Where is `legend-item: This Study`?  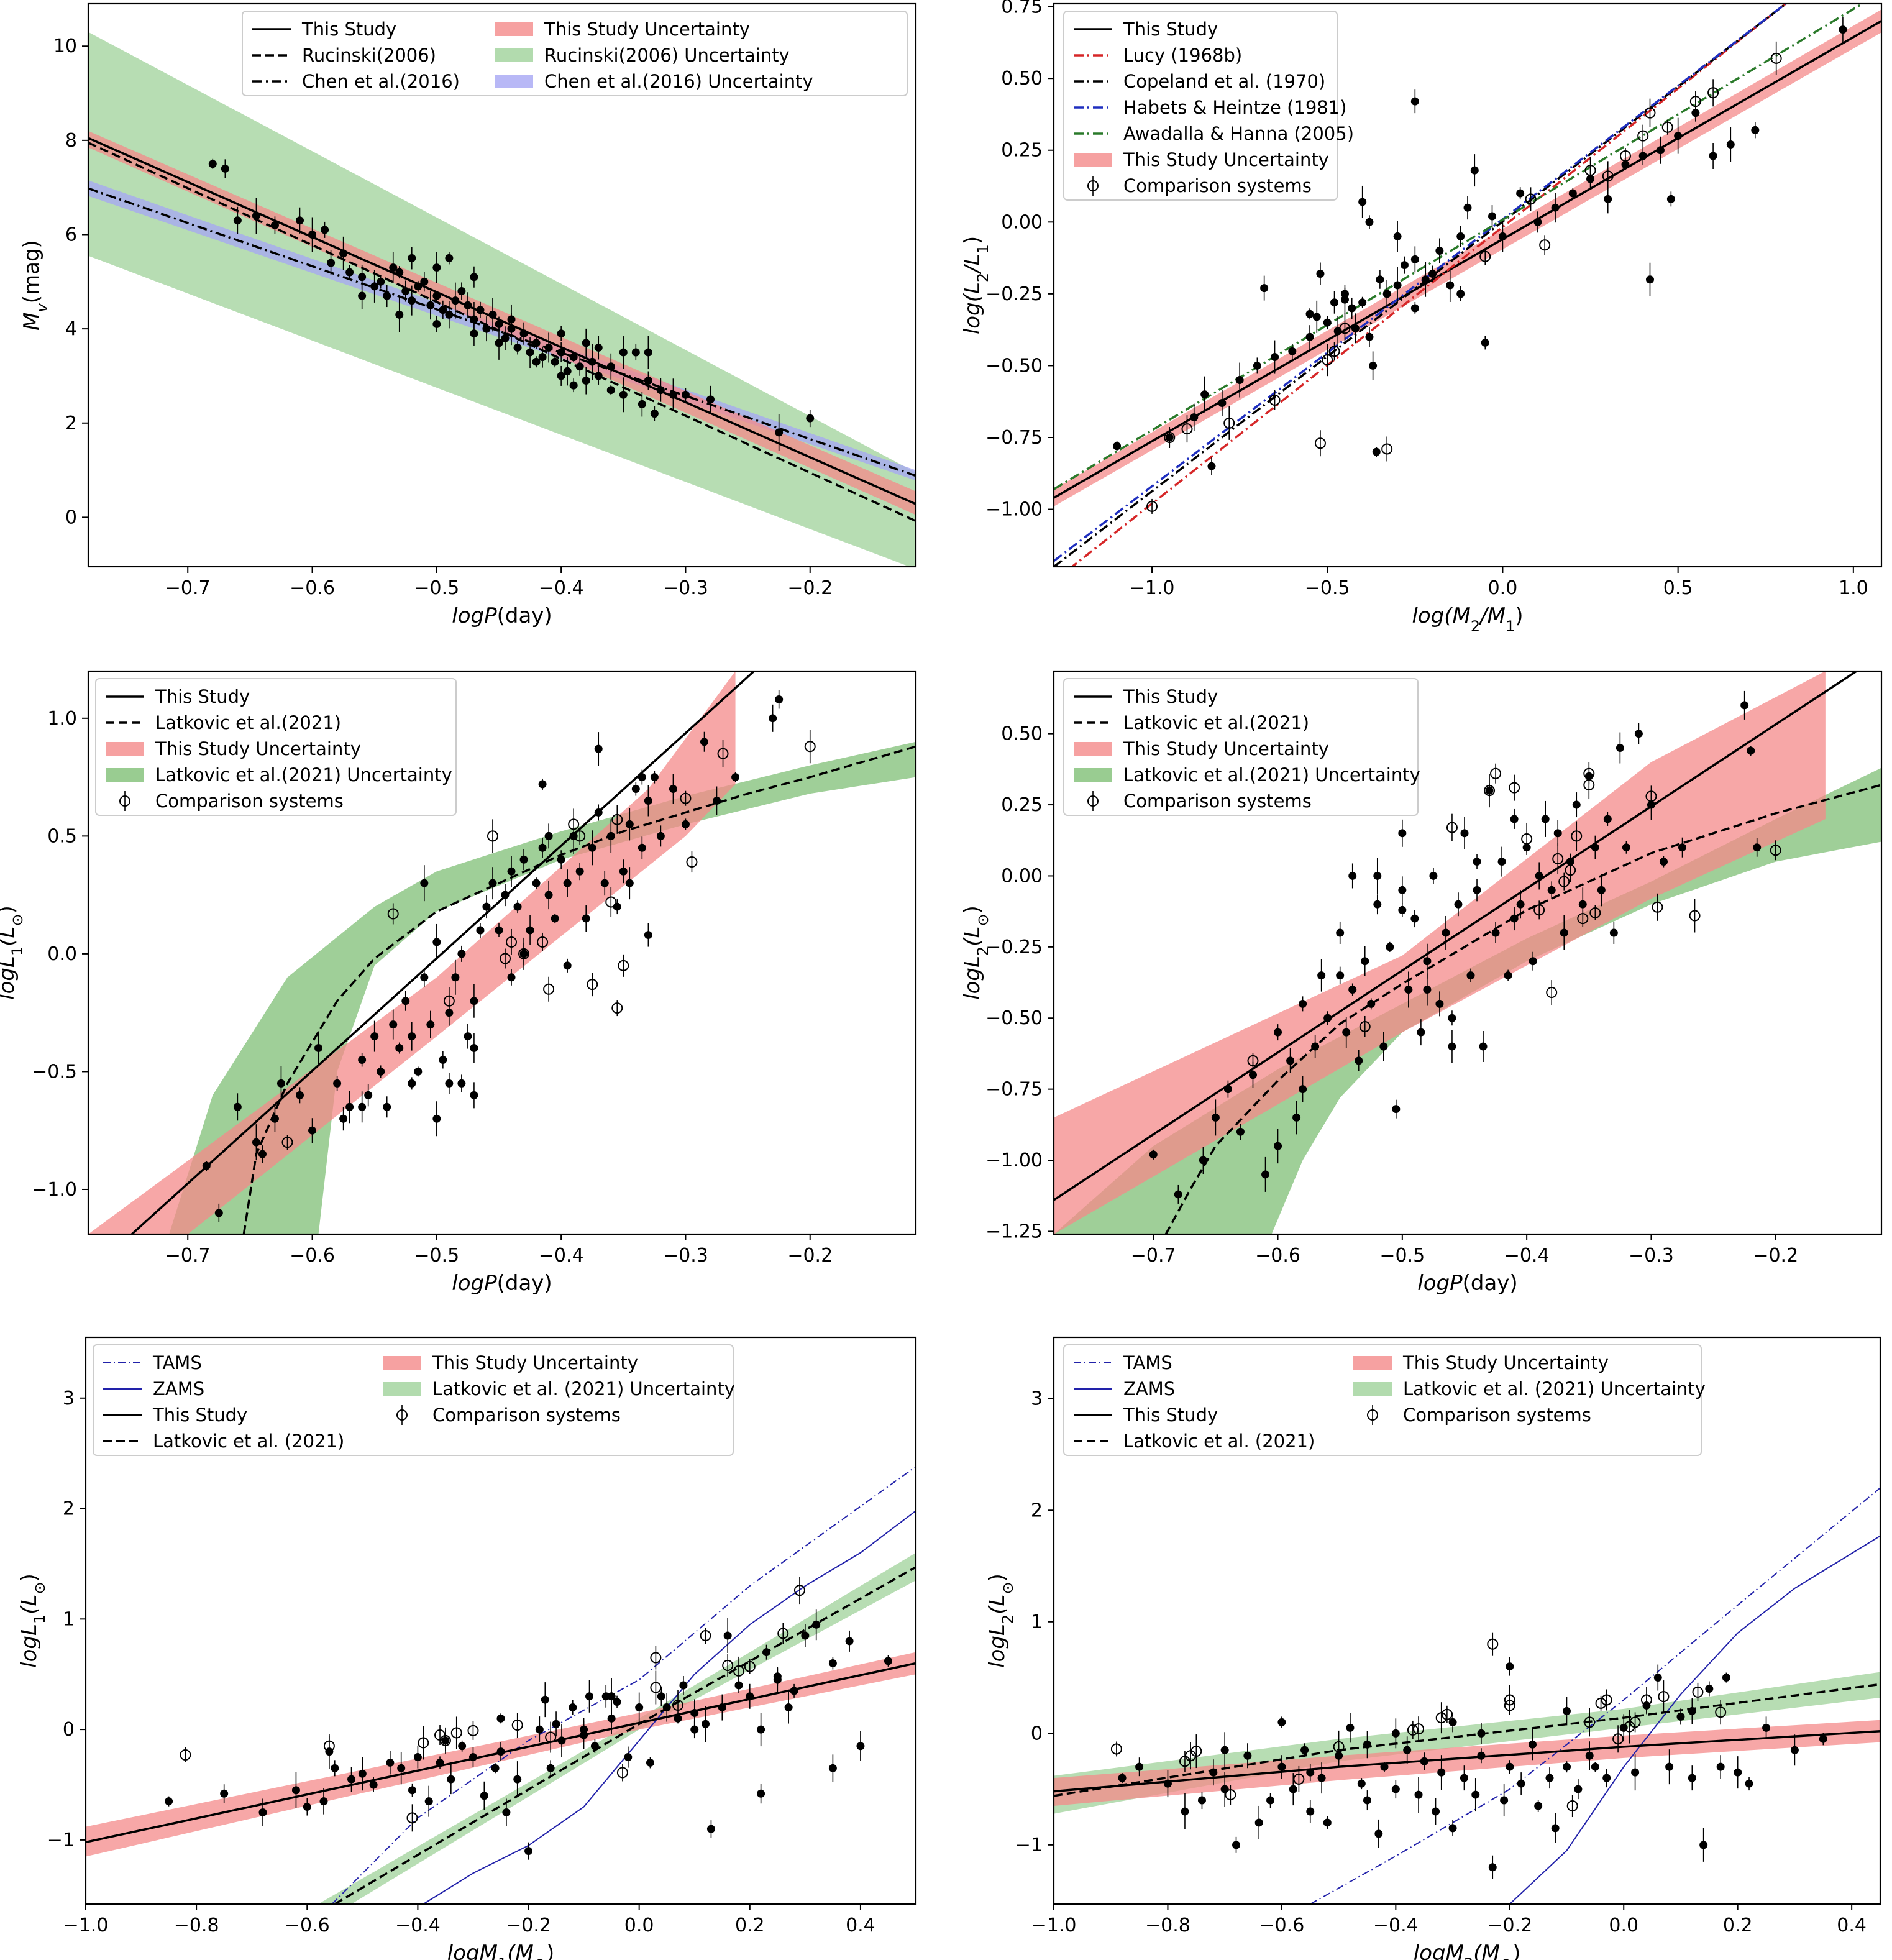
legend-item: This Study is located at coordinates (324, 29).